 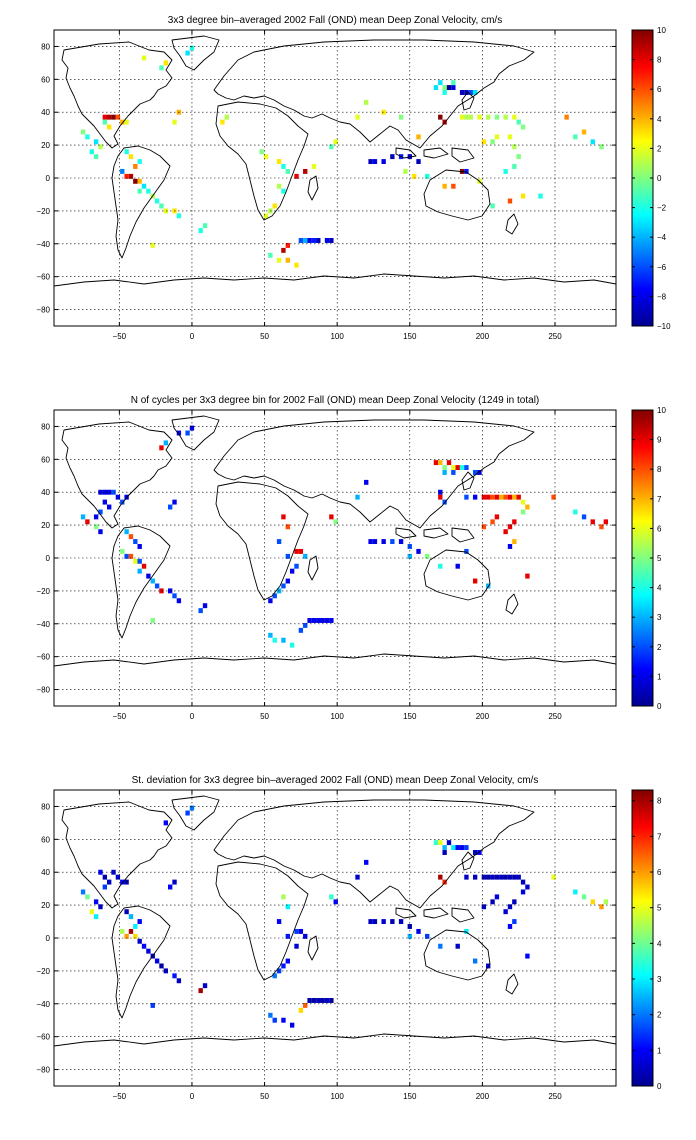 I want to click on y-tick-label: −40, so click(x=43, y=624).